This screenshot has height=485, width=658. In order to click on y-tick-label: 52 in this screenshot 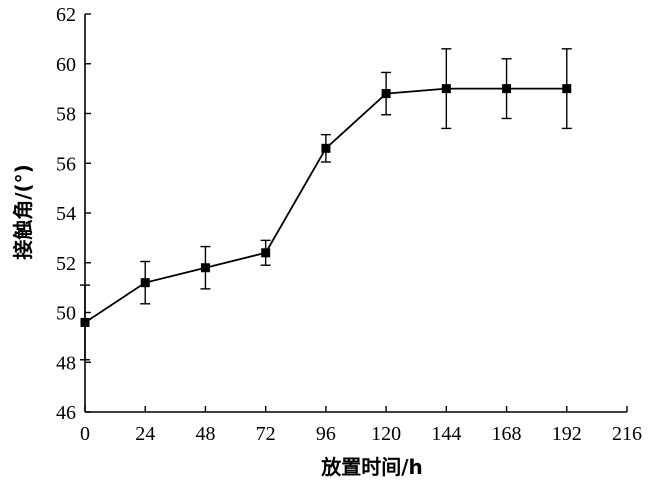, I will do `click(66, 264)`.